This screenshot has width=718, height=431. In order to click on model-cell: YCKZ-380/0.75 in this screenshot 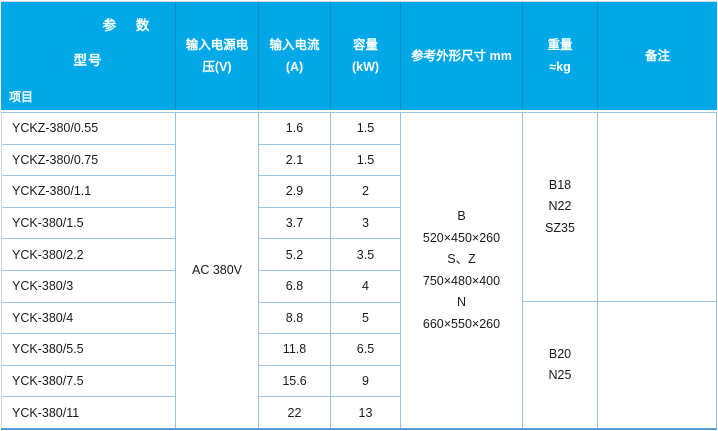, I will do `click(88, 161)`.